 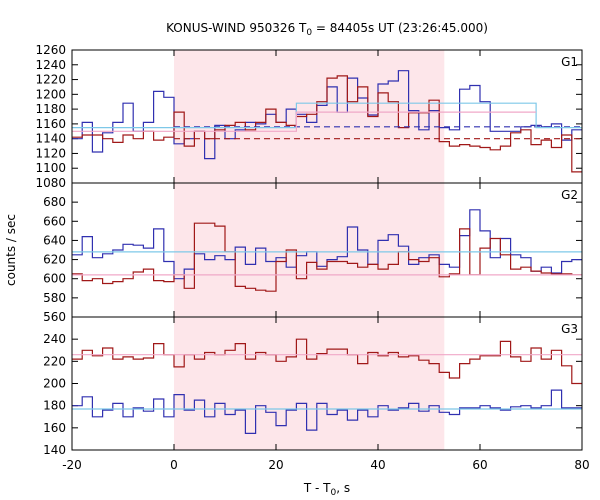 What do you see at coordinates (72, 465) in the screenshot?
I see `x-tick-label: -20` at bounding box center [72, 465].